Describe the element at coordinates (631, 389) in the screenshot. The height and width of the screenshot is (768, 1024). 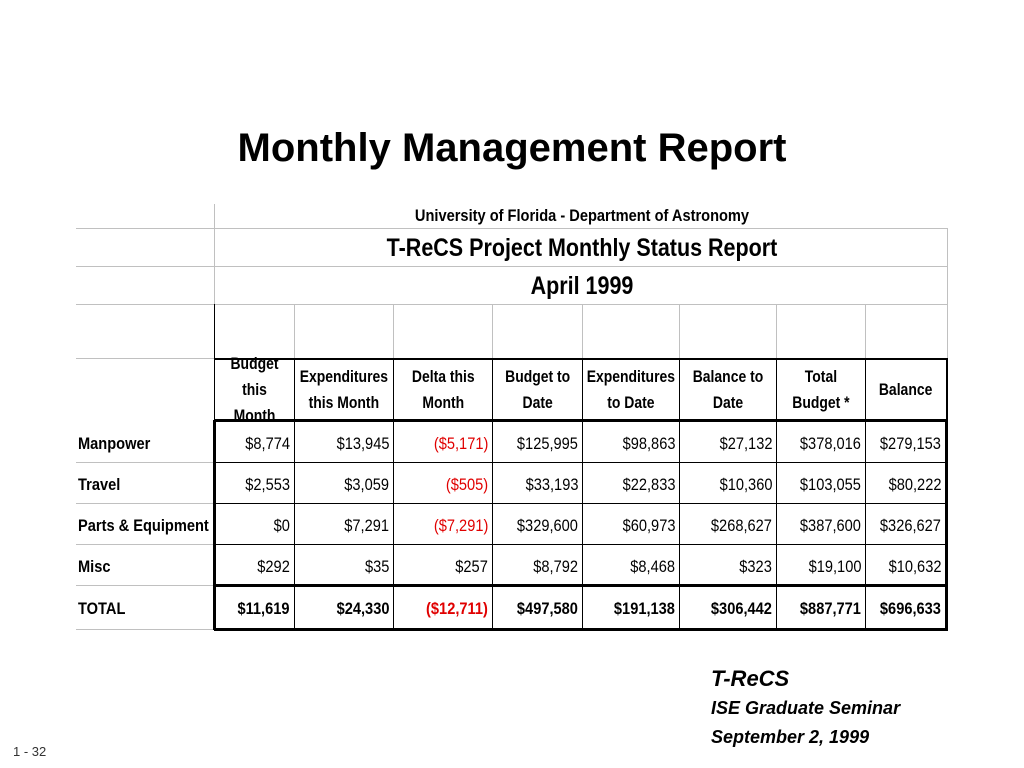
I see `col-header: Expenditures to Date` at that location.